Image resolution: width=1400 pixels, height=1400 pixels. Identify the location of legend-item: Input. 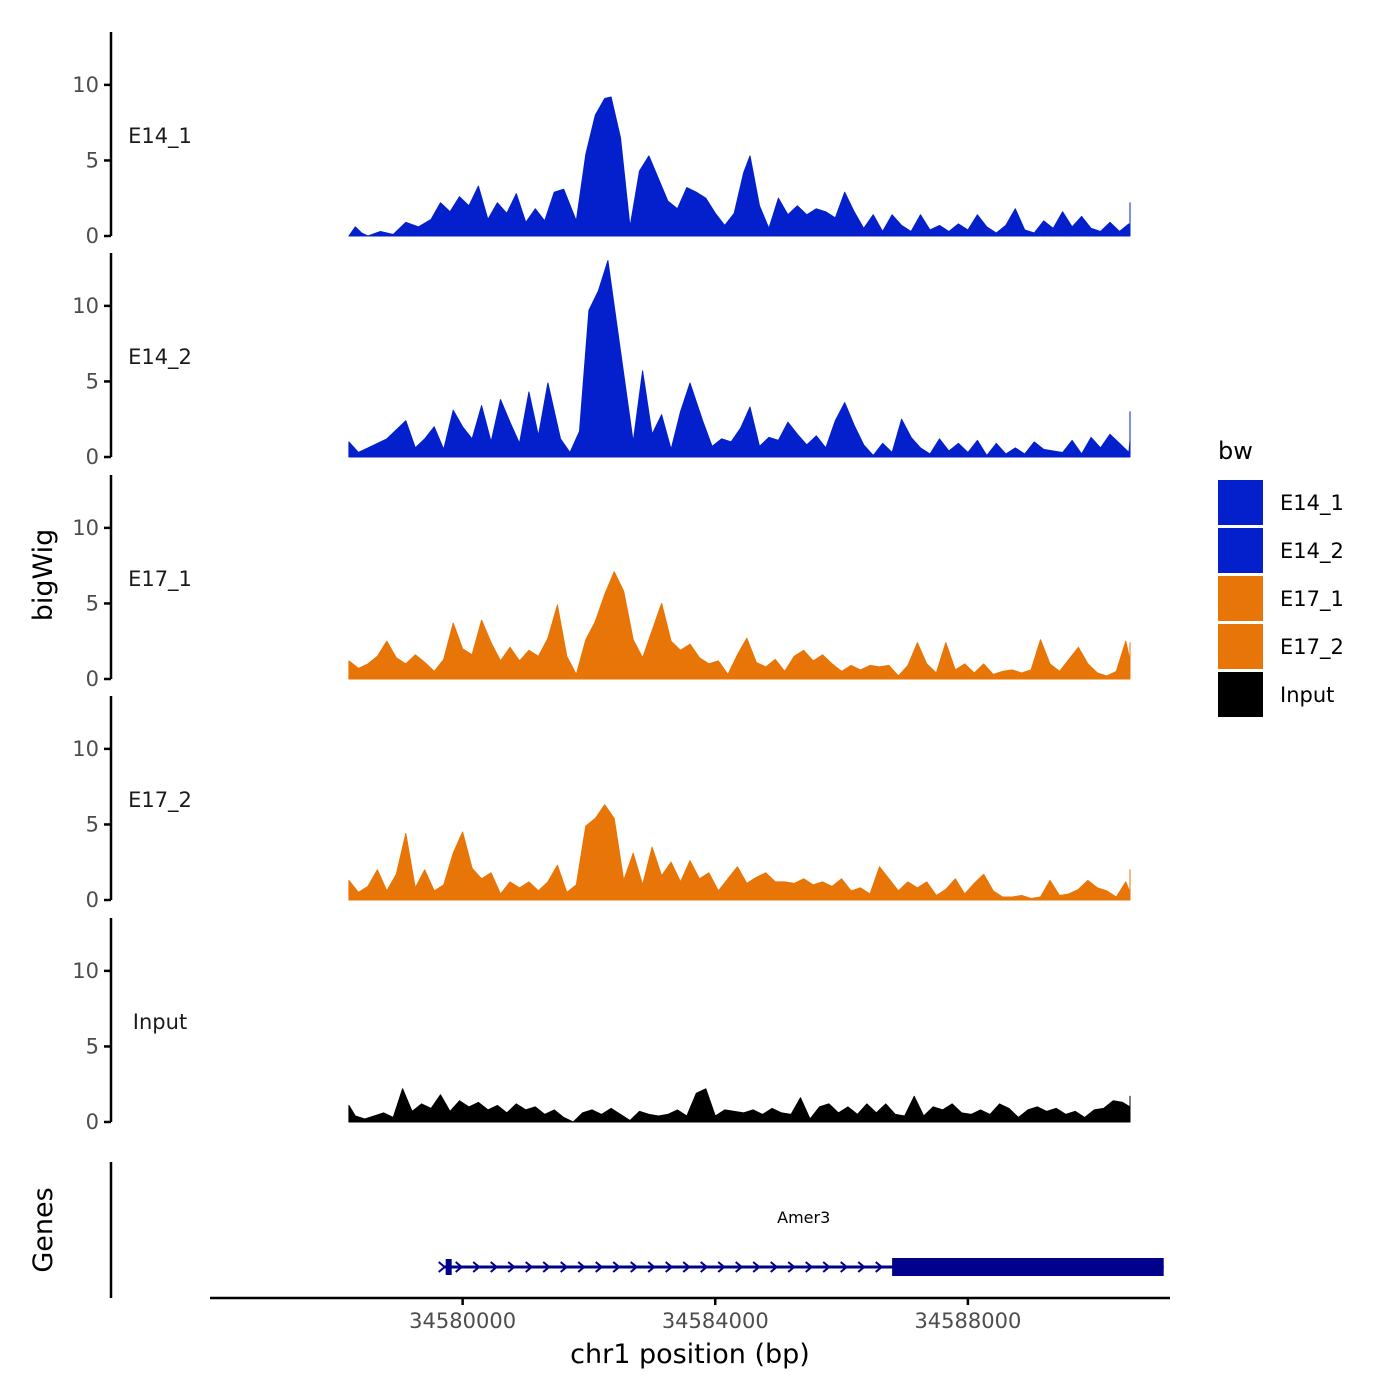
(1276, 694).